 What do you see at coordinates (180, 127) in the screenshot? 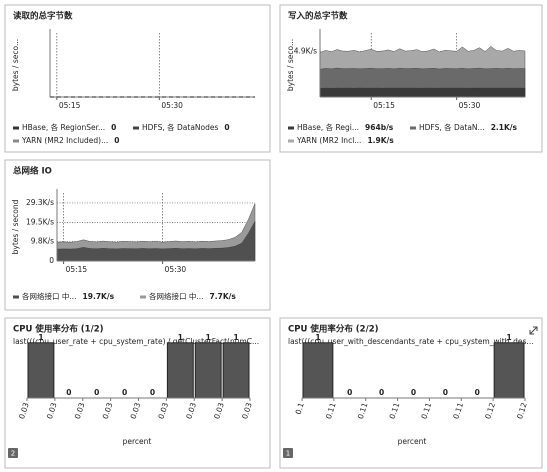
I see `legend-name: HDFS, 各 DataNodes` at bounding box center [180, 127].